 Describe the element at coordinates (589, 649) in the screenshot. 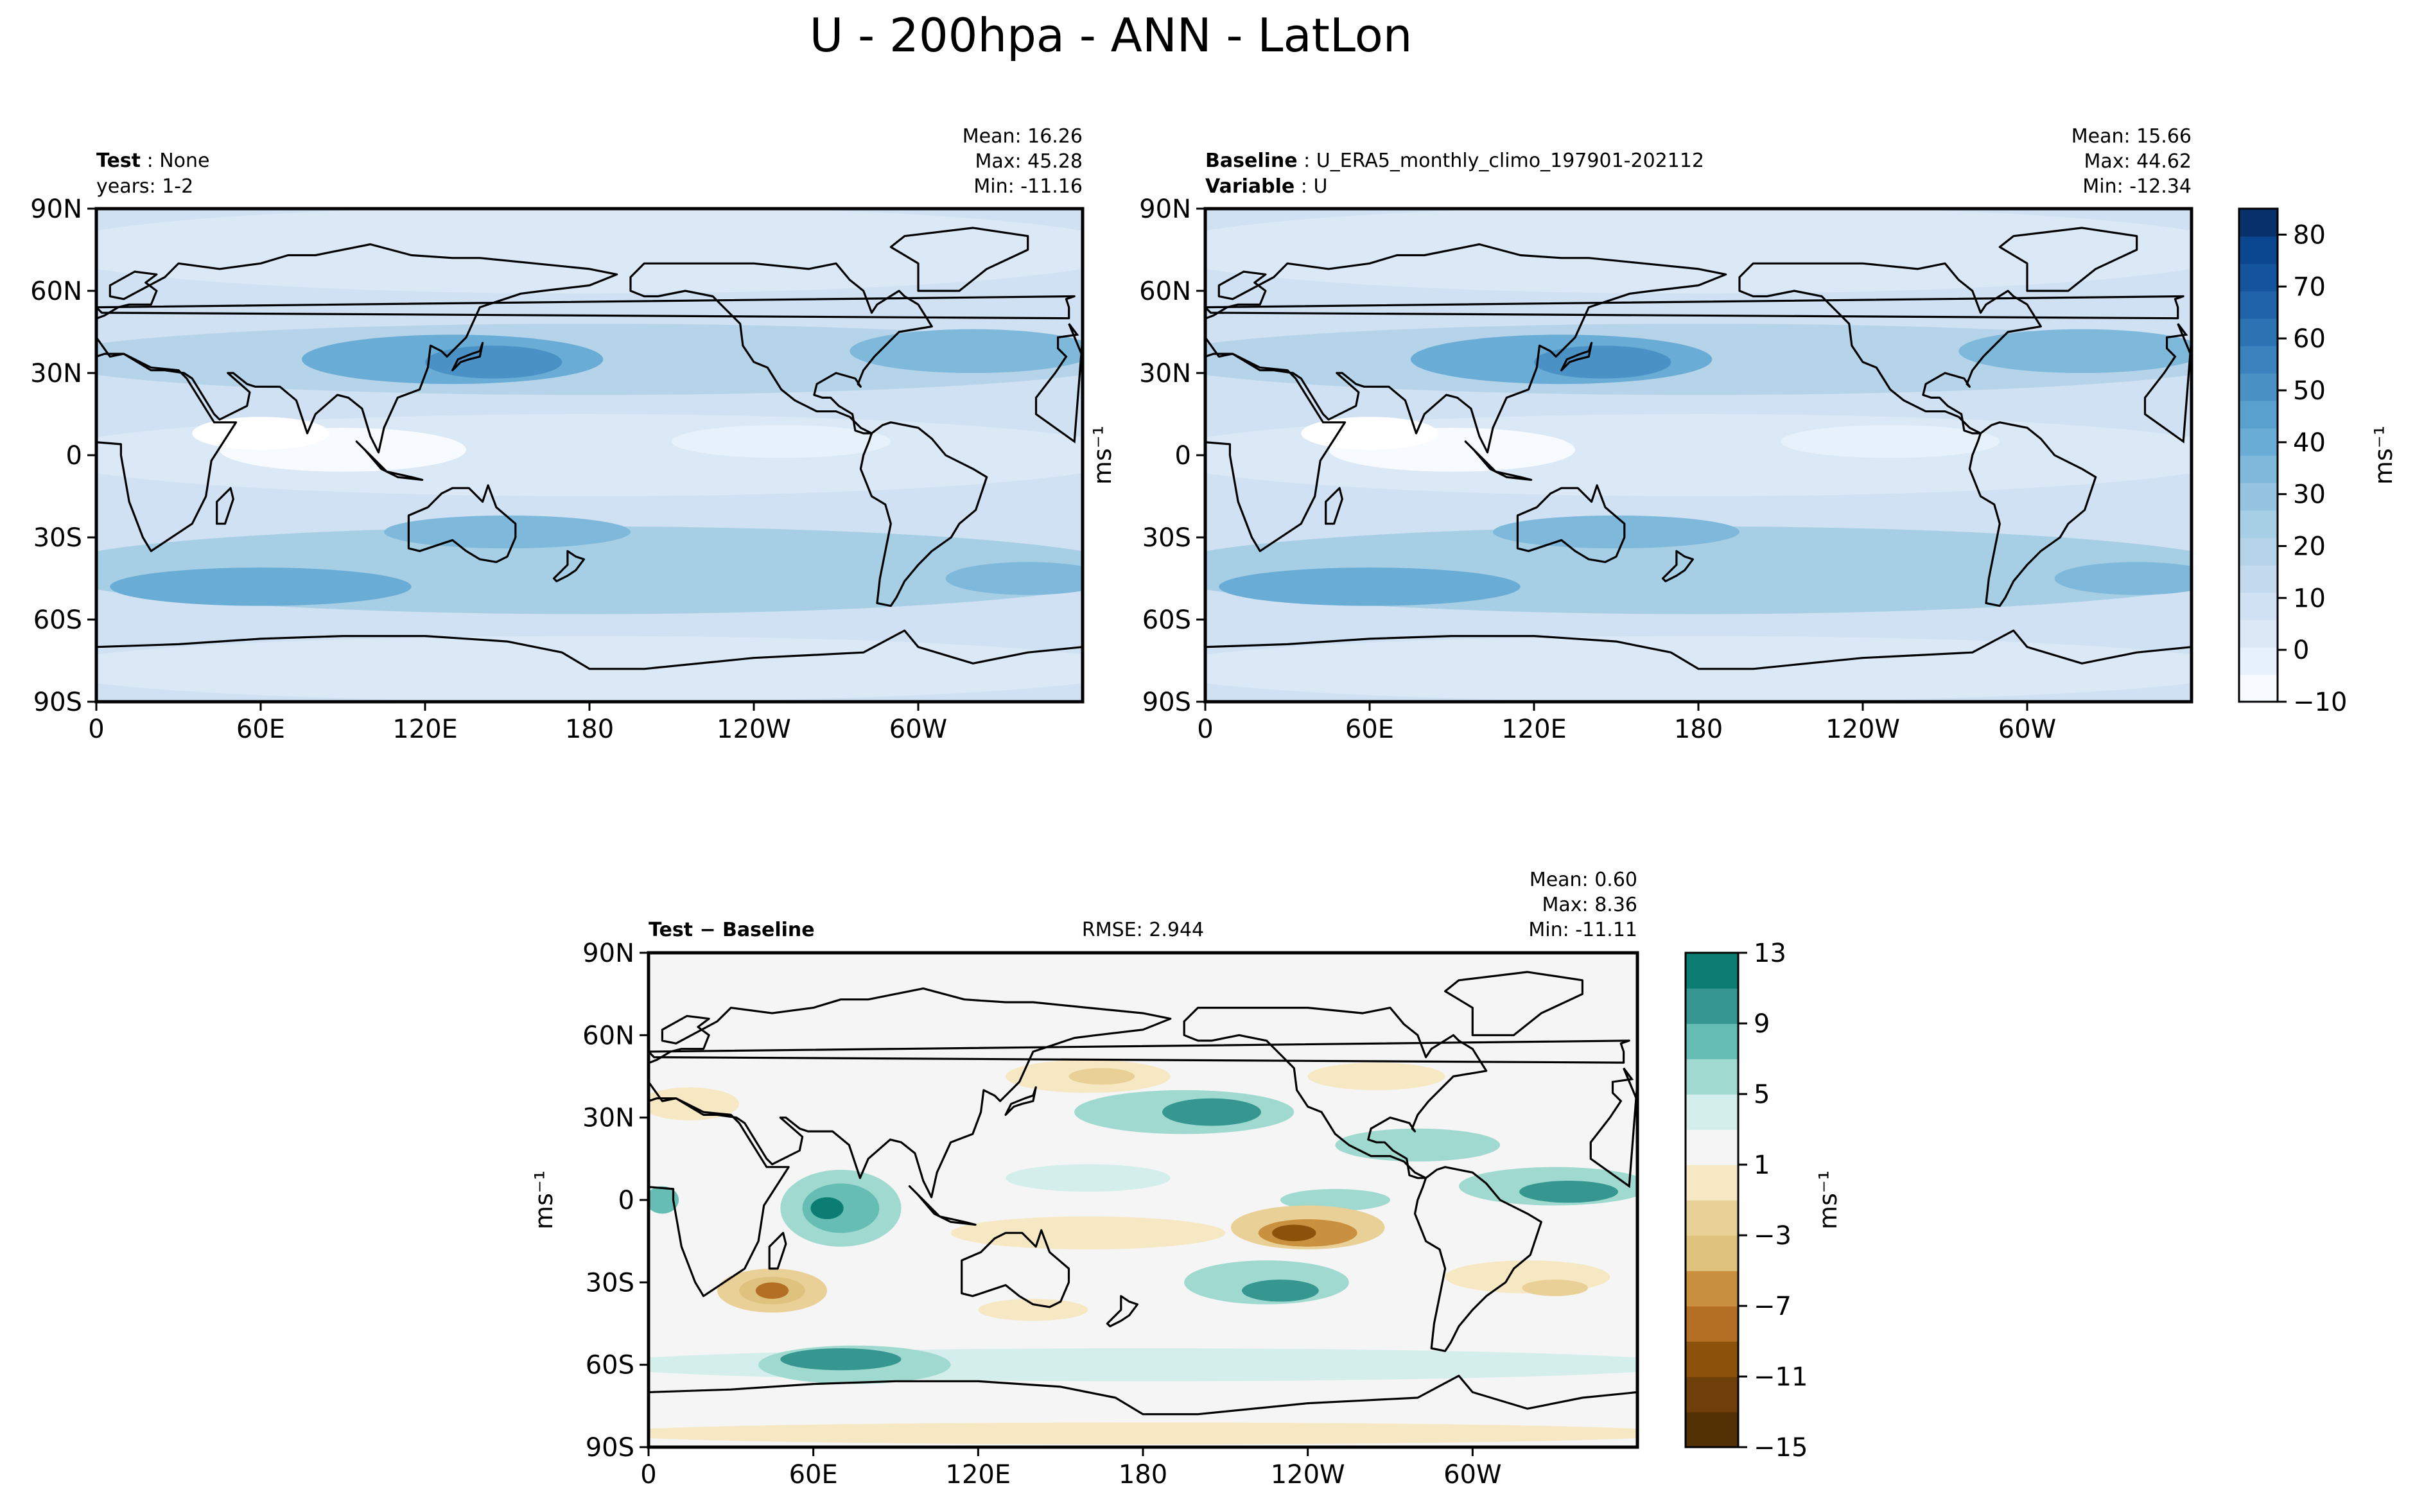

I see `test-coastline-antarctica` at that location.